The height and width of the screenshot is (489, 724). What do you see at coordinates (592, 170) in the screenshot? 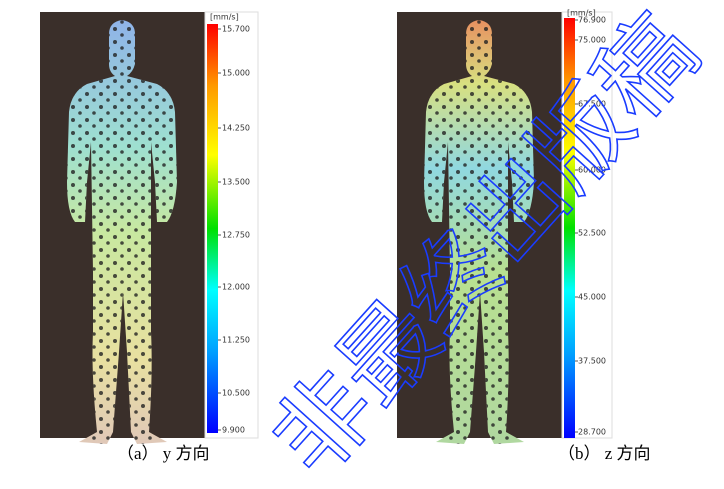
I see `colorbar-label: 60.000` at bounding box center [592, 170].